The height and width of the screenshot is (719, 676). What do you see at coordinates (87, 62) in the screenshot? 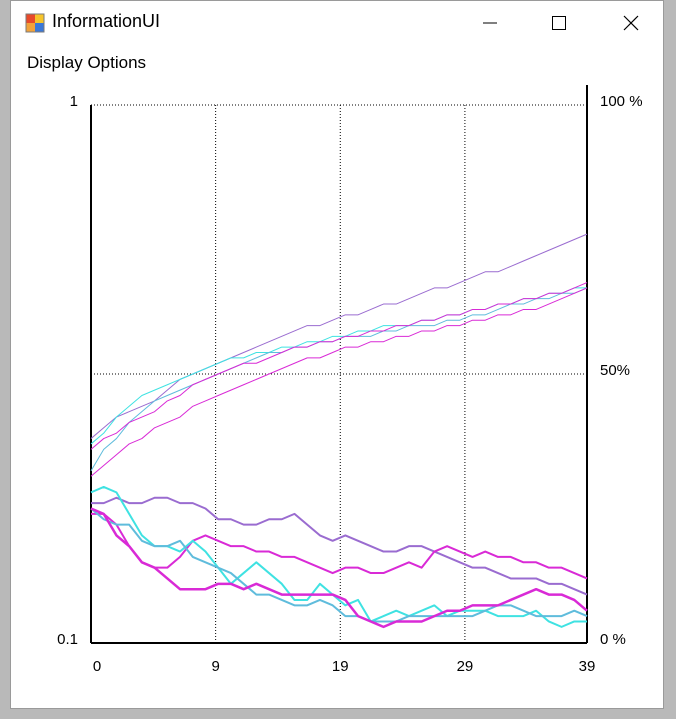
I see `menu-display-options: Display Options` at bounding box center [87, 62].